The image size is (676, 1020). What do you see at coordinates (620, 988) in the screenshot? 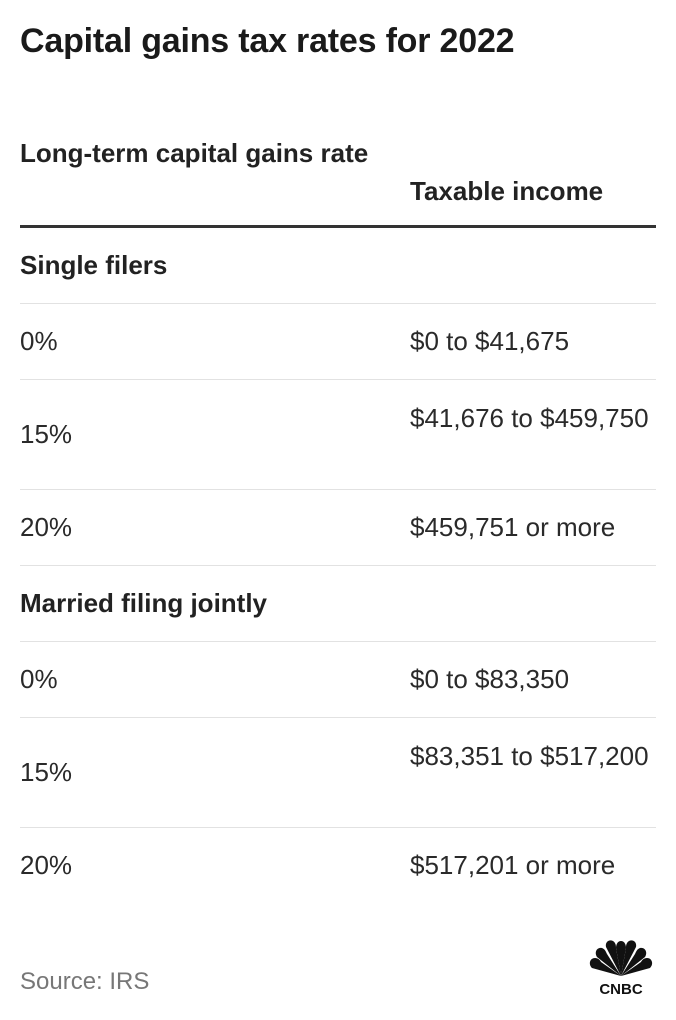
I see `logo-text: CNBC` at bounding box center [620, 988].